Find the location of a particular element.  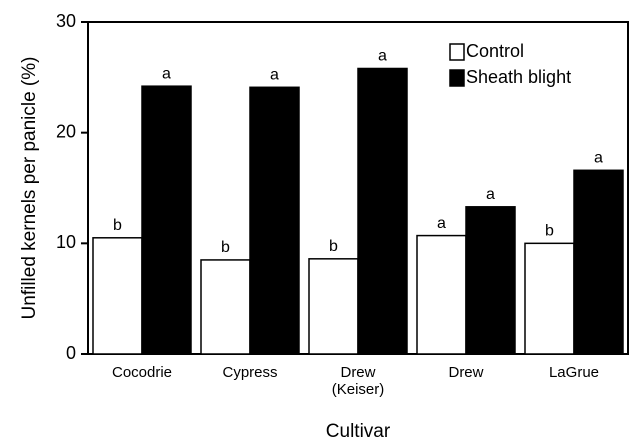

y-tick-label: 30 is located at coordinates (66, 21).